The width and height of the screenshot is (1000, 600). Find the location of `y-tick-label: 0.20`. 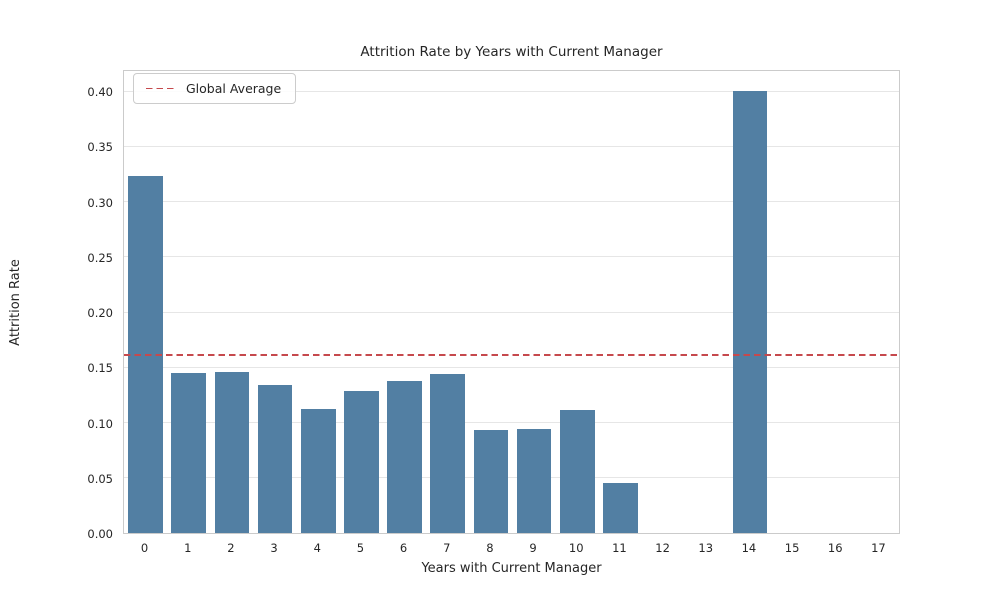

y-tick-label: 0.20 is located at coordinates (100, 313).